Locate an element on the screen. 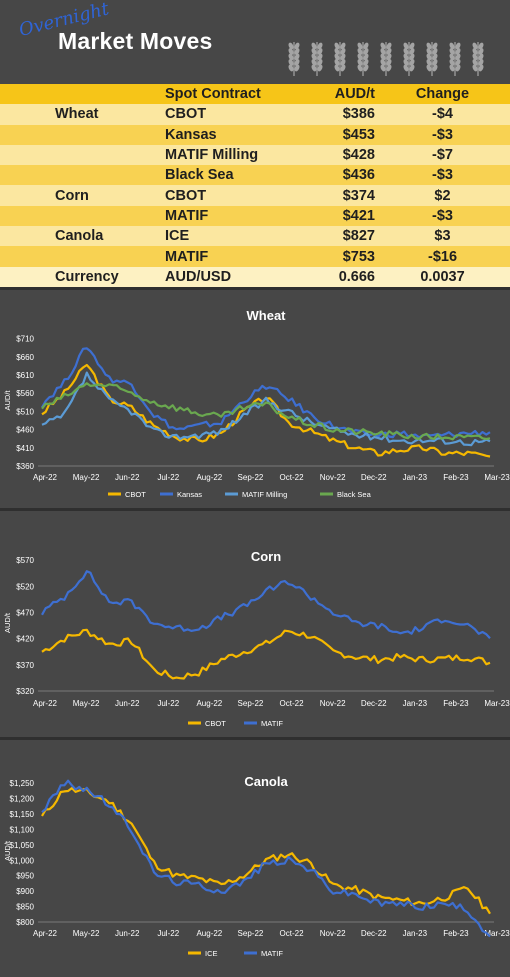 This screenshot has width=510, height=977. x-tick-label: Sep-22 is located at coordinates (251, 703).